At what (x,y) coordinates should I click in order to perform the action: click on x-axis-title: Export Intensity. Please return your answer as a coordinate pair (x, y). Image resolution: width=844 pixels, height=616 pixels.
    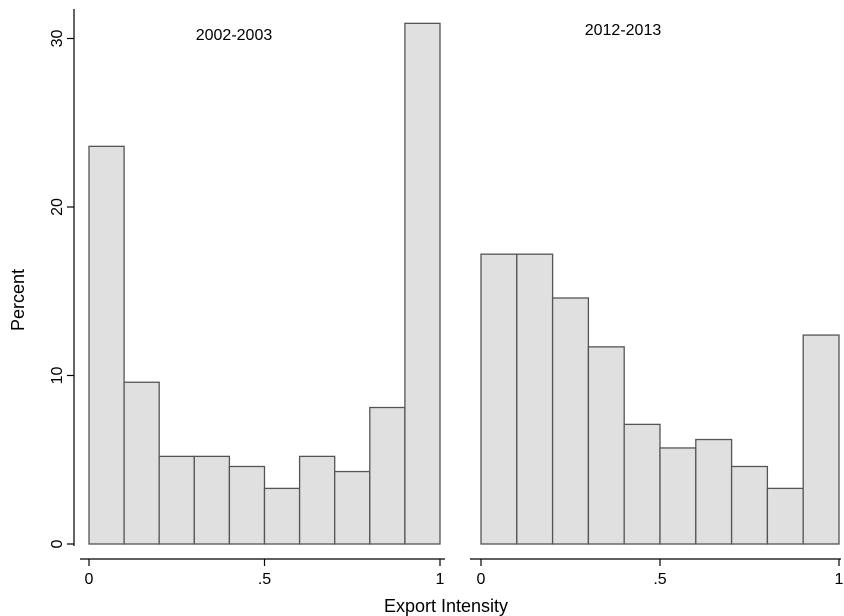
    Looking at the image, I should click on (446, 606).